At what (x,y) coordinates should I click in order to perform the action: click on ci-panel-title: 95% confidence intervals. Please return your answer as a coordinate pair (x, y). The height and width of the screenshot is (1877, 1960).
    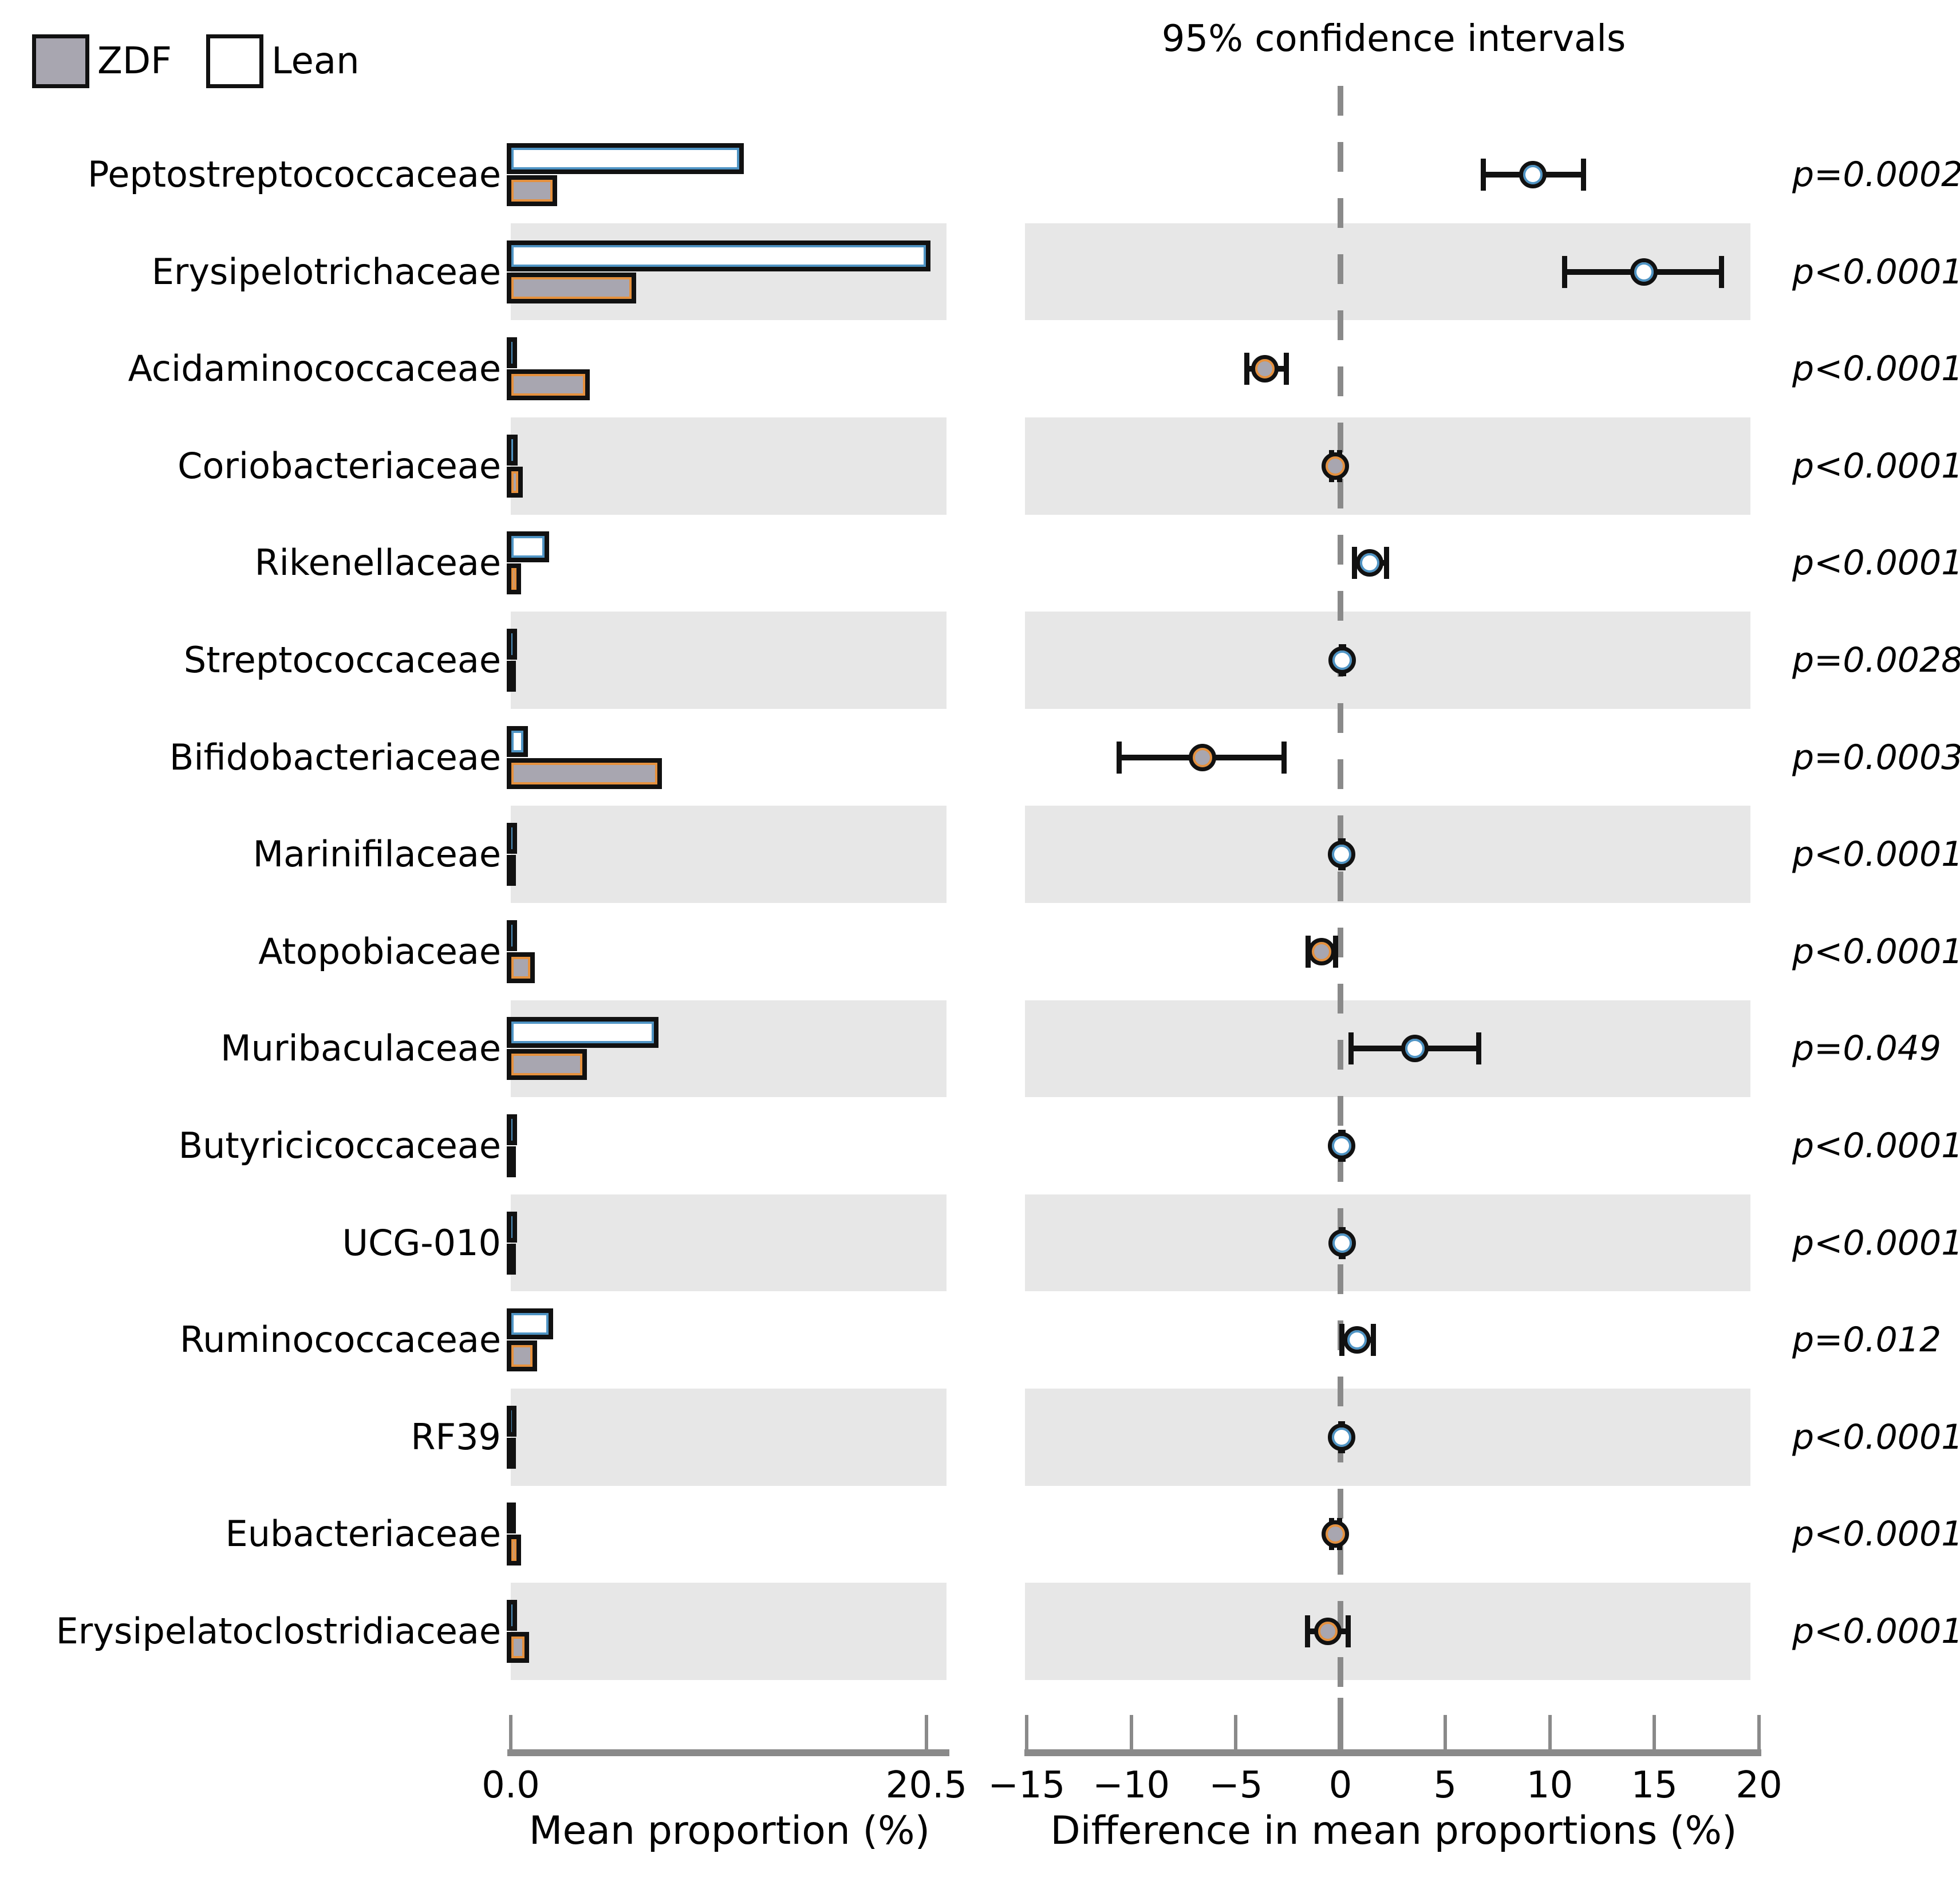
    Looking at the image, I should click on (1393, 39).